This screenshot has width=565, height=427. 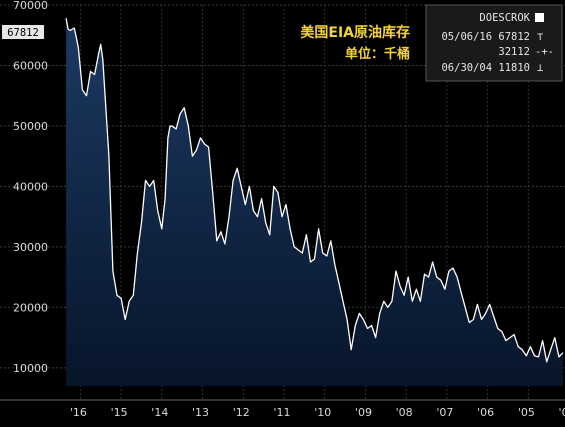 I want to click on last-value-label-box, so click(x=23, y=32).